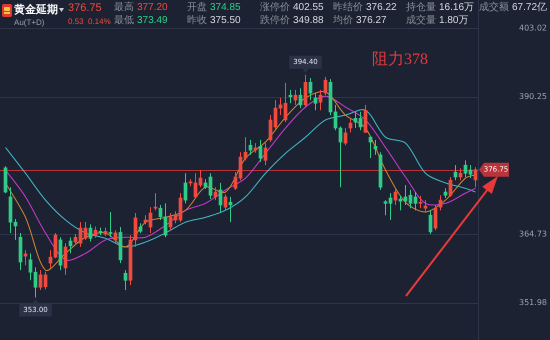 The width and height of the screenshot is (550, 340). What do you see at coordinates (141, 20) in the screenshot?
I see `annotation: 最低 373.49` at bounding box center [141, 20].